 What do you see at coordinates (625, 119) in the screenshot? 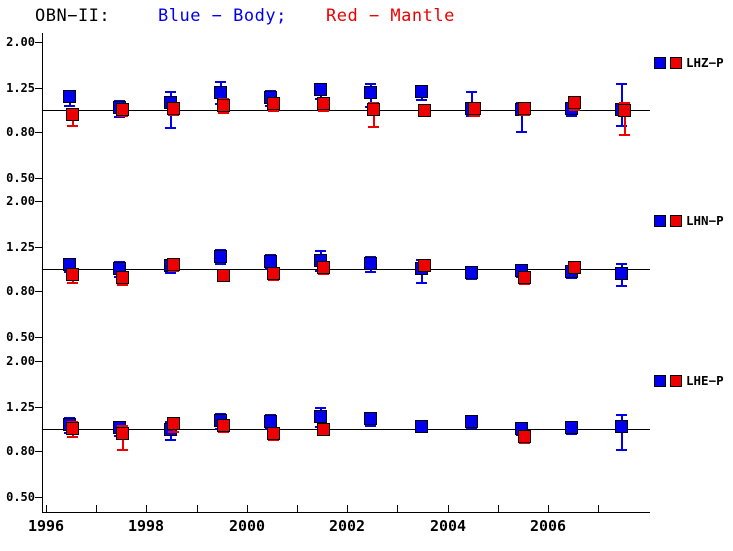
I see `mantle-error-bar` at bounding box center [625, 119].